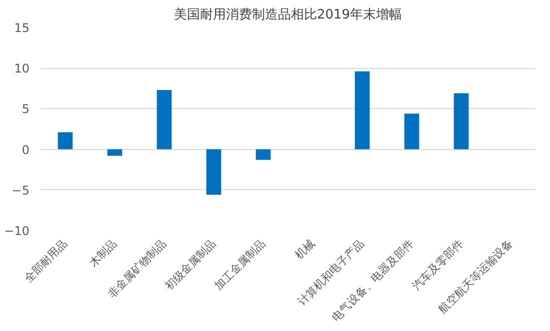 This screenshot has height=331, width=550. What do you see at coordinates (26, 109) in the screenshot?
I see `y-tick-label: 5` at bounding box center [26, 109].